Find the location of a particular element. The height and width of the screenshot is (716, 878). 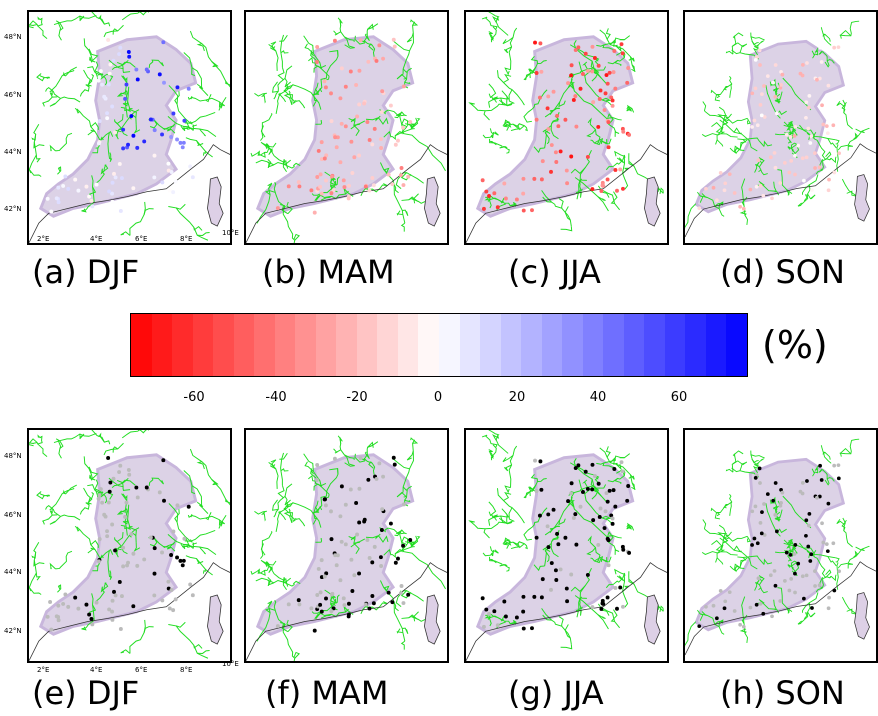

basin-region is located at coordinates (118, 126).